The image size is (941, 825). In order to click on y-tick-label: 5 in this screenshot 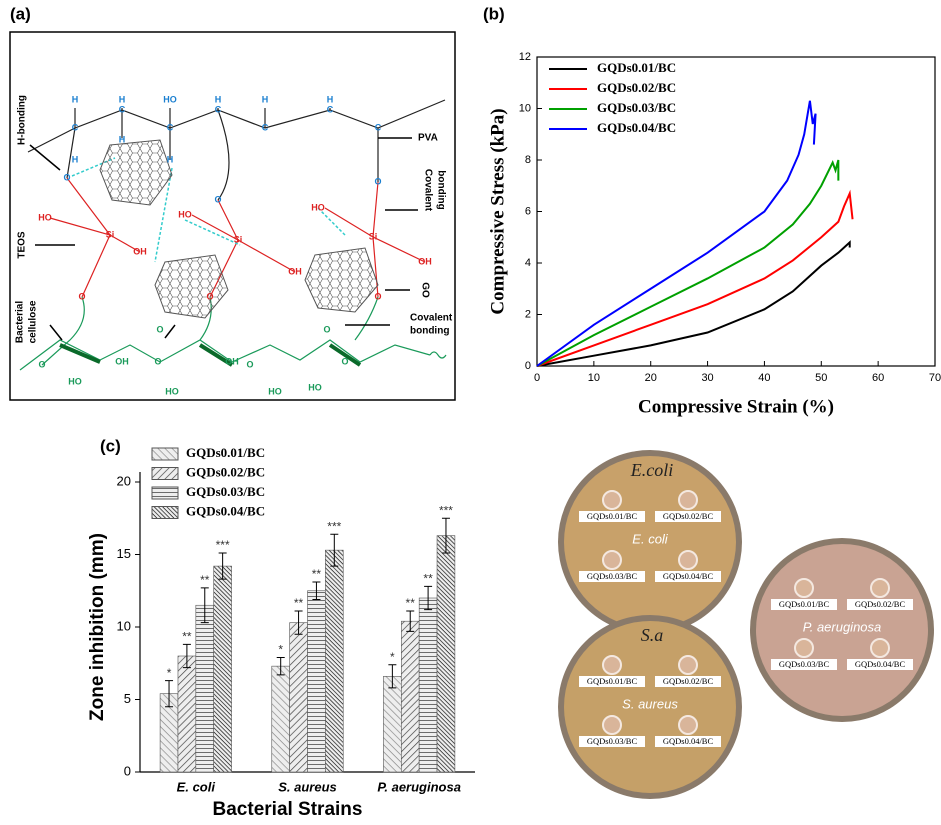, I will do `click(127, 698)`.